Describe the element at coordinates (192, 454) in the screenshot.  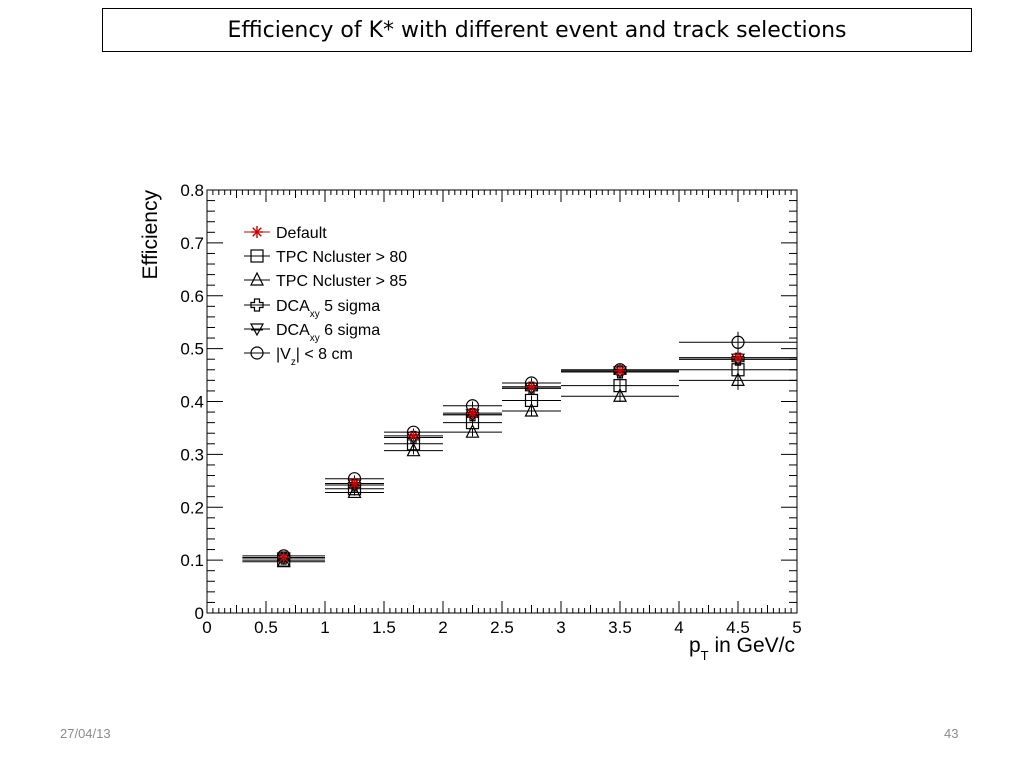
I see `y-tick-label: 0.3` at that location.